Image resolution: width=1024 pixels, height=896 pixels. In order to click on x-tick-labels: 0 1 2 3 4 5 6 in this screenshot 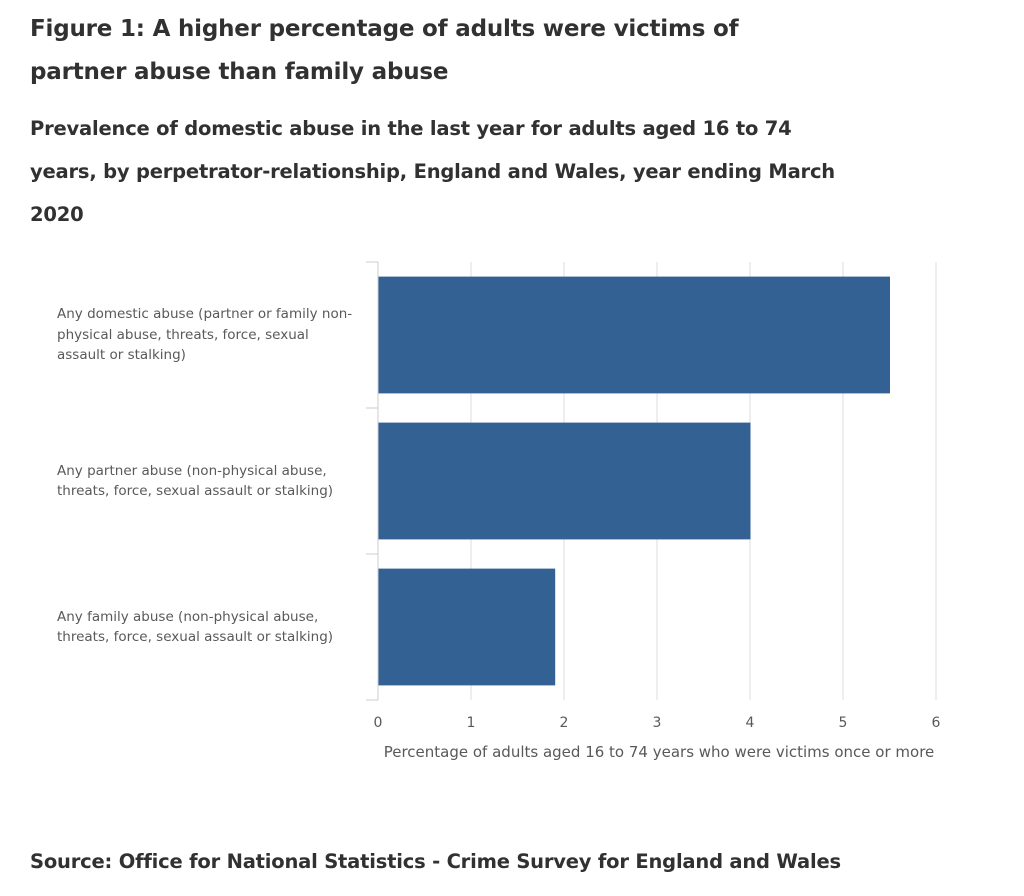, I will do `click(657, 723)`.